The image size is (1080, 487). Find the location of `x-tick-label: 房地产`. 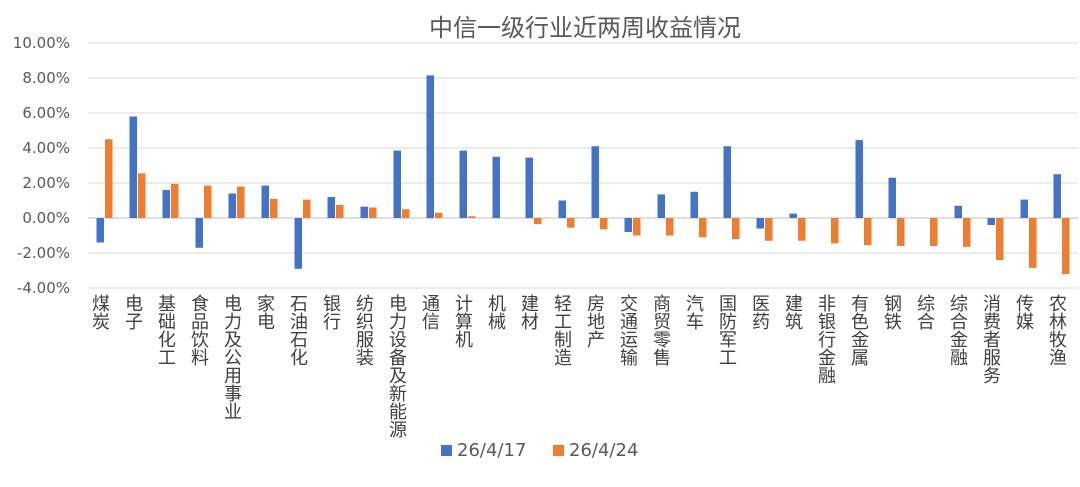

x-tick-label: 房地产 is located at coordinates (594, 321).